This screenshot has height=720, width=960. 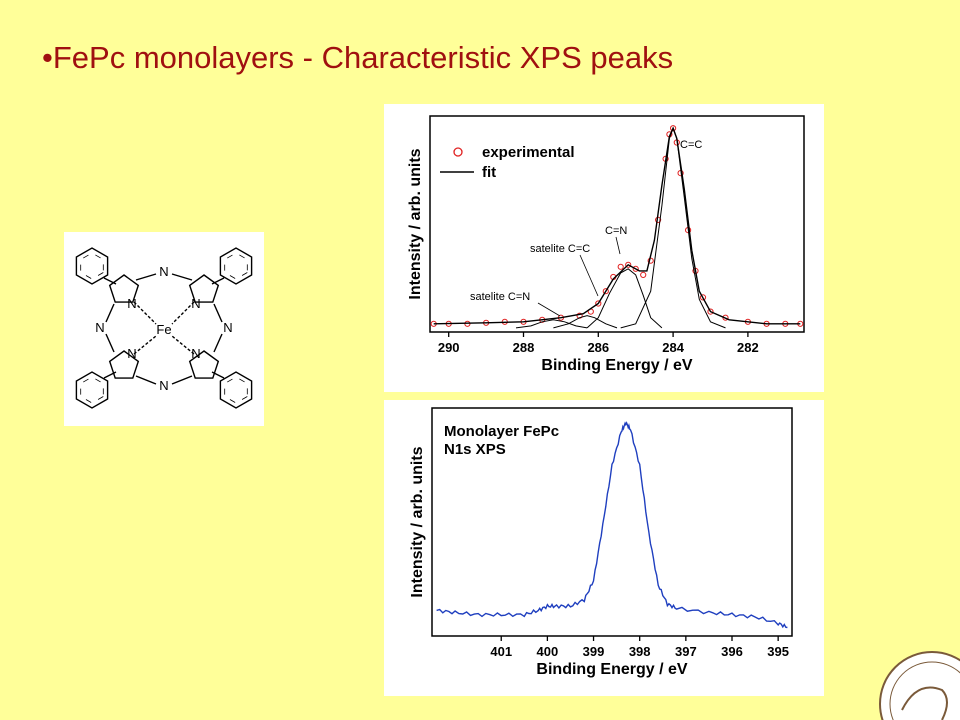 I want to click on benzene-ring-top-left-inner, so click(x=92, y=266).